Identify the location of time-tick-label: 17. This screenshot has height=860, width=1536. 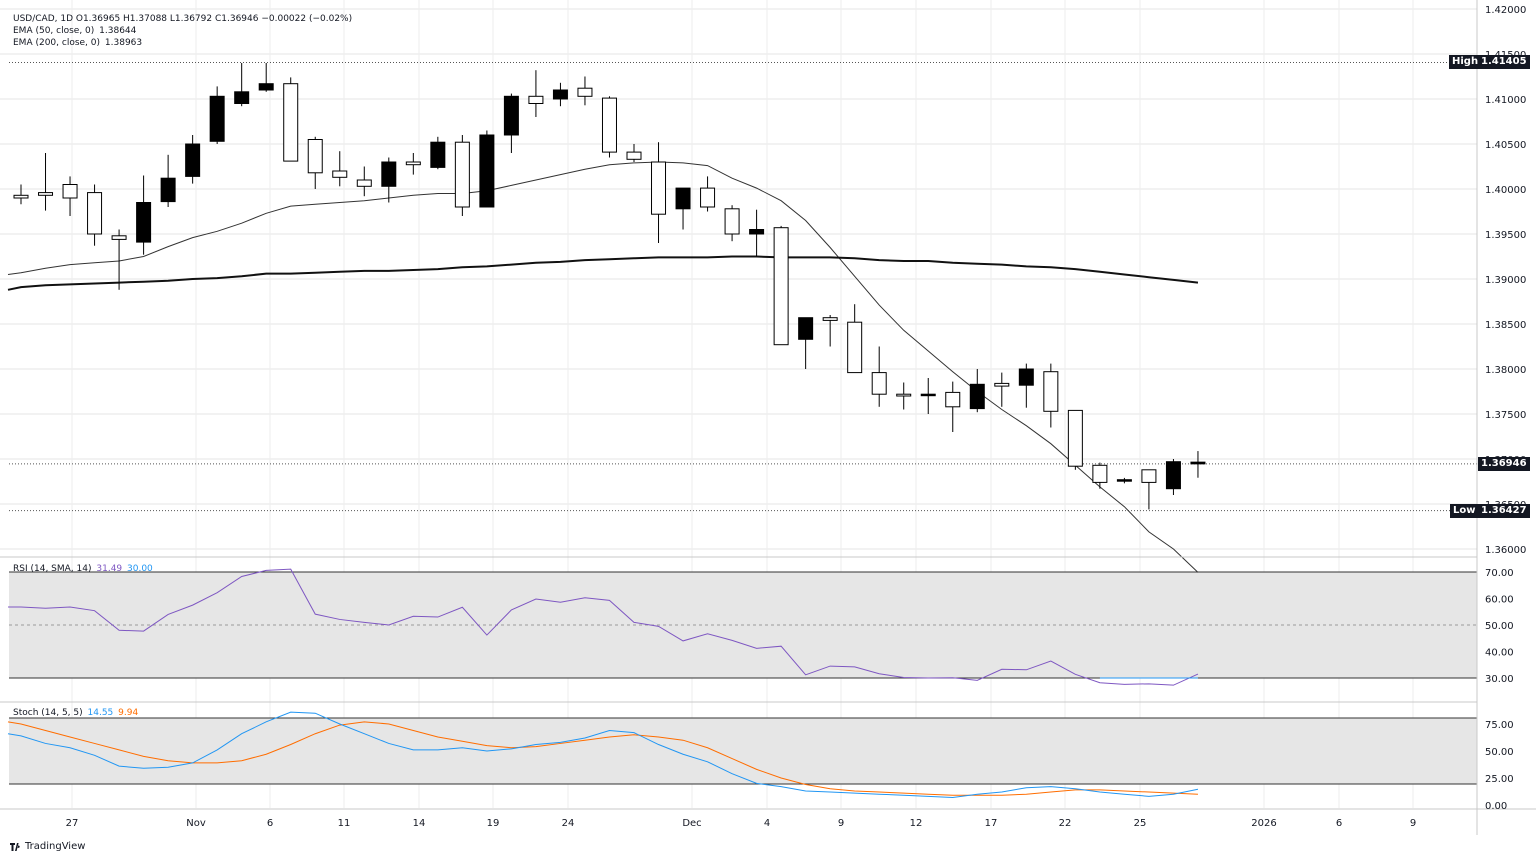
(991, 823).